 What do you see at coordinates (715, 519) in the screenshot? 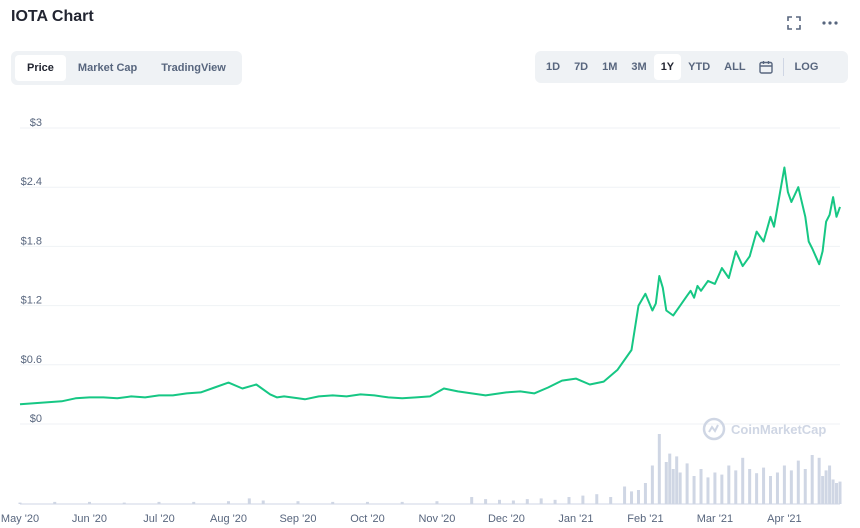
I see `x-tick-label: Mar '21` at bounding box center [715, 519].